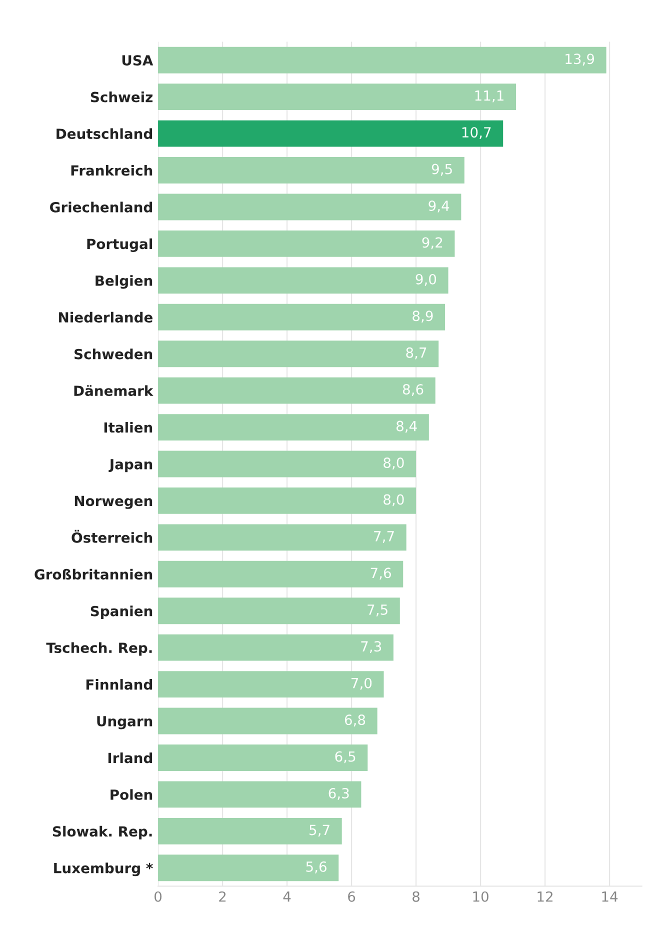  I want to click on y-tick-label: Polen, so click(131, 794).